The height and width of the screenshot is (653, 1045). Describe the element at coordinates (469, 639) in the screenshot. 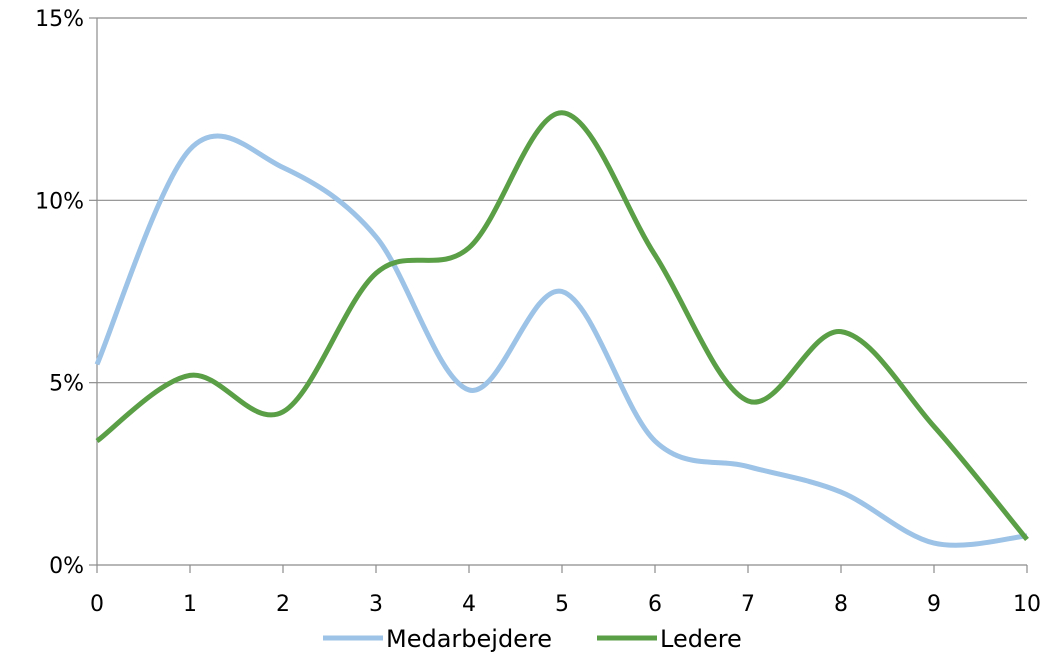

I see `legend-label-medarbejdere: Medarbejdere` at that location.